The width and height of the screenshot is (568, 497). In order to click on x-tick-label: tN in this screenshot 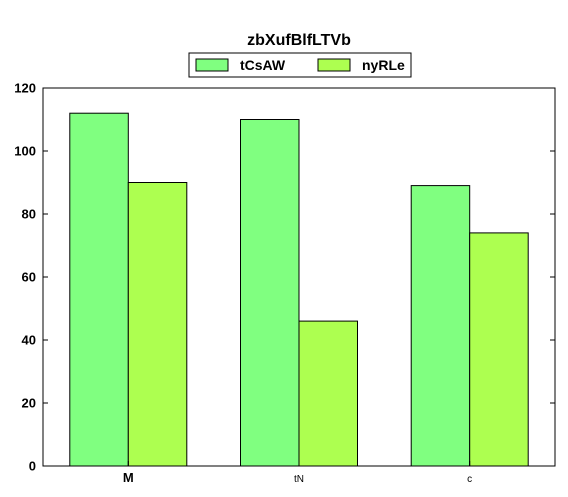, I will do `click(299, 479)`.